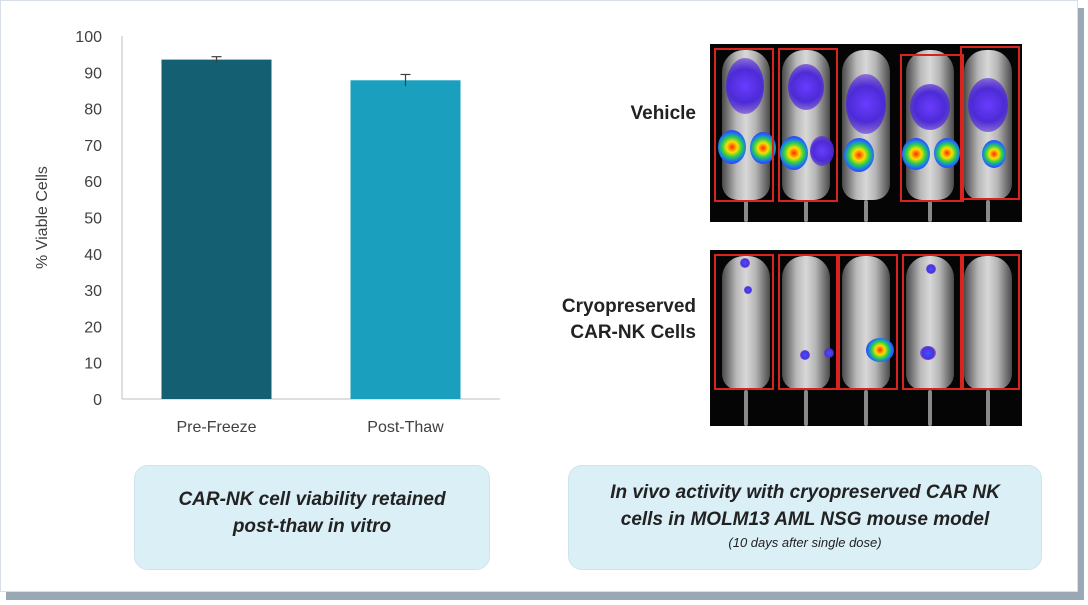 This screenshot has height=605, width=1088. What do you see at coordinates (608, 320) in the screenshot?
I see `cryopreserved-label: Cryopreserved CAR-NK Cells` at bounding box center [608, 320].